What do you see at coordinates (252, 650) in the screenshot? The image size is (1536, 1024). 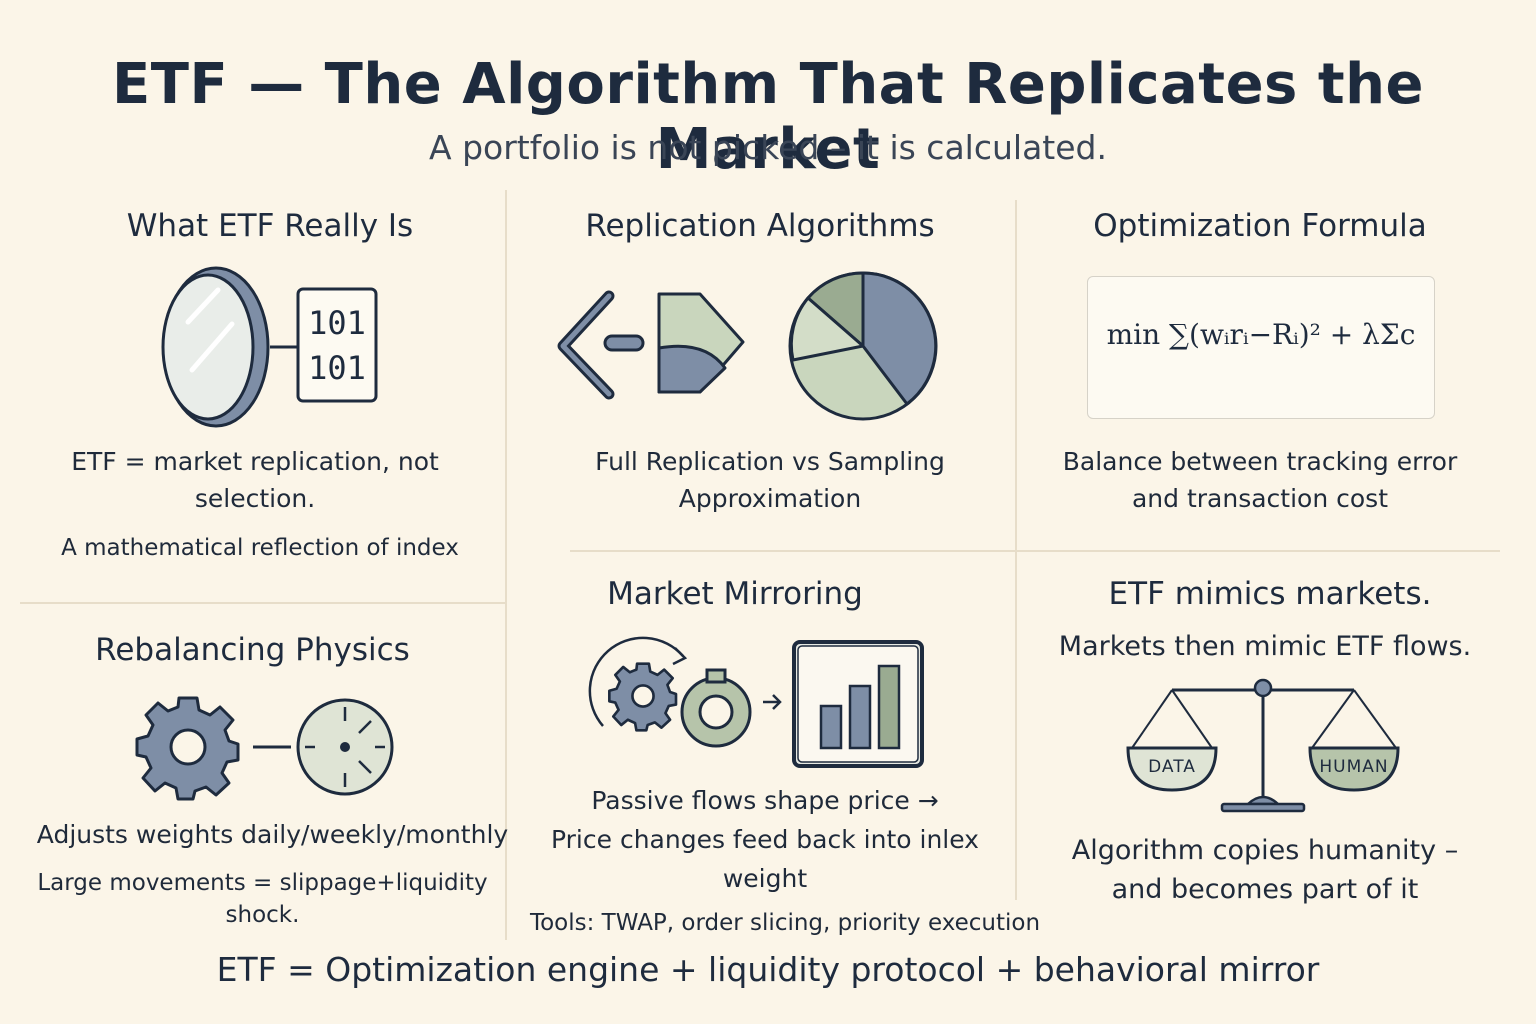 I see `panel-heading: Rebalancing Physics` at bounding box center [252, 650].